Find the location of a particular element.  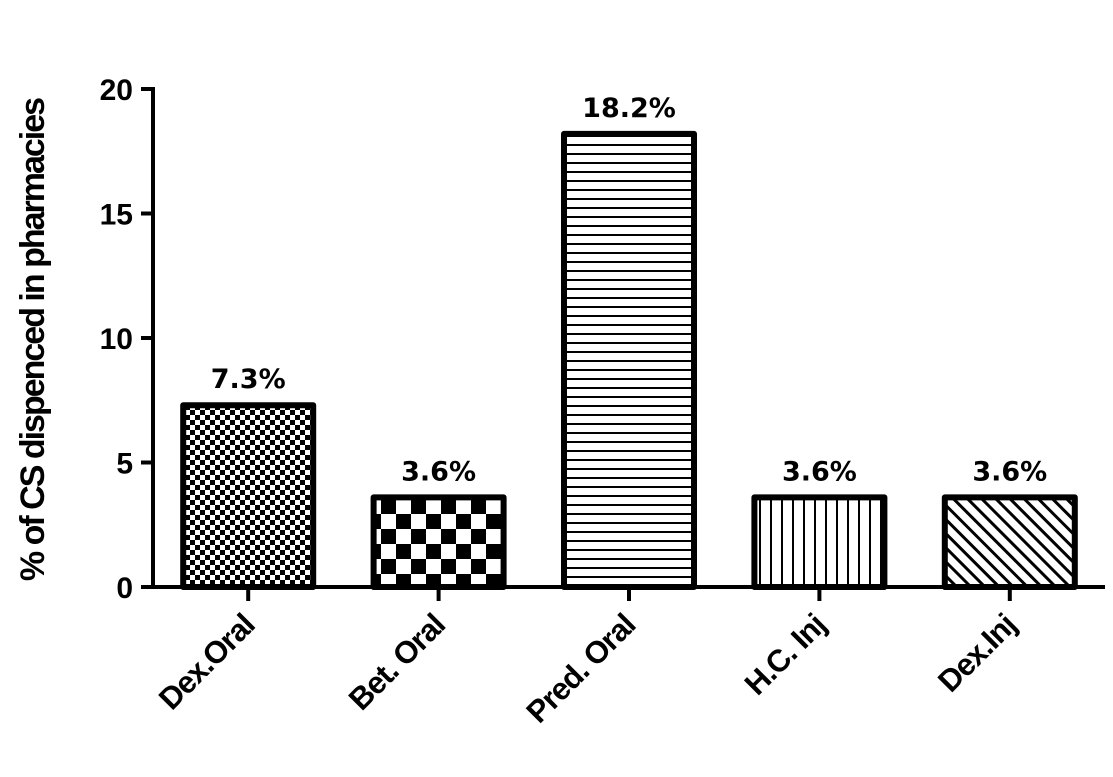

y-tick-label: 15 is located at coordinates (116, 215).